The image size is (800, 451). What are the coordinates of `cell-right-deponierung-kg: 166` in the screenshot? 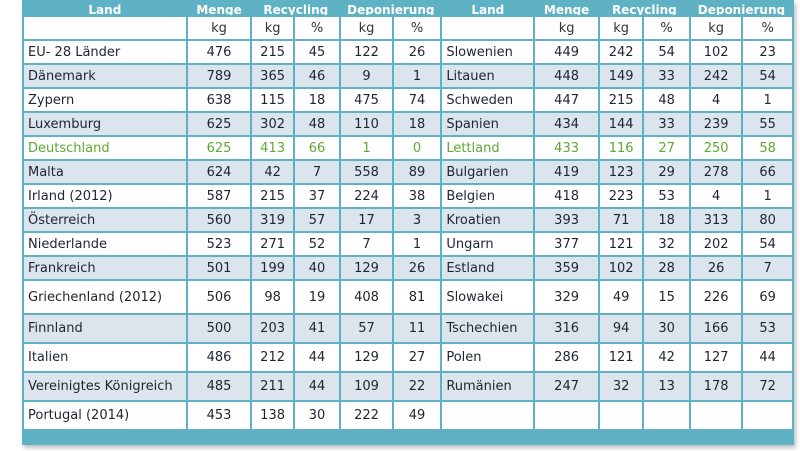 It's located at (716, 328).